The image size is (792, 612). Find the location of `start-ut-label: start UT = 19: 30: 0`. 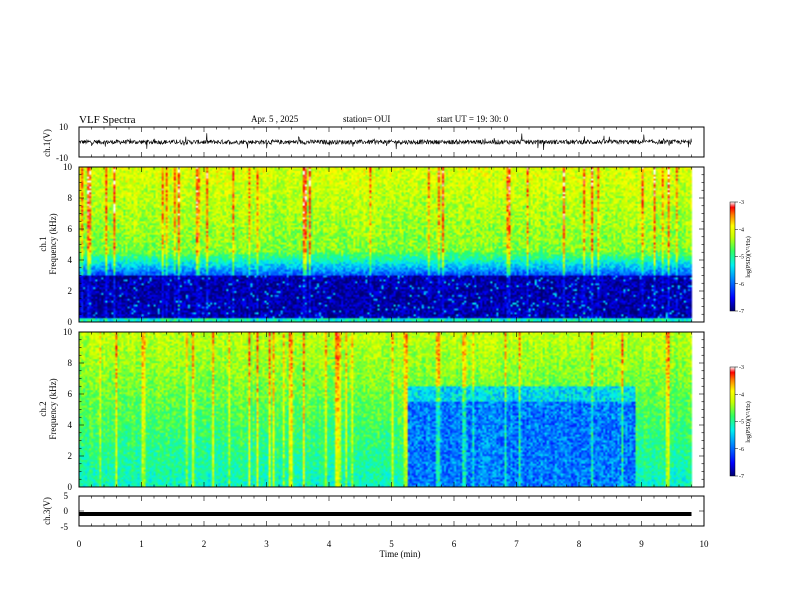

start-ut-label: start UT = 19: 30: 0 is located at coordinates (473, 119).